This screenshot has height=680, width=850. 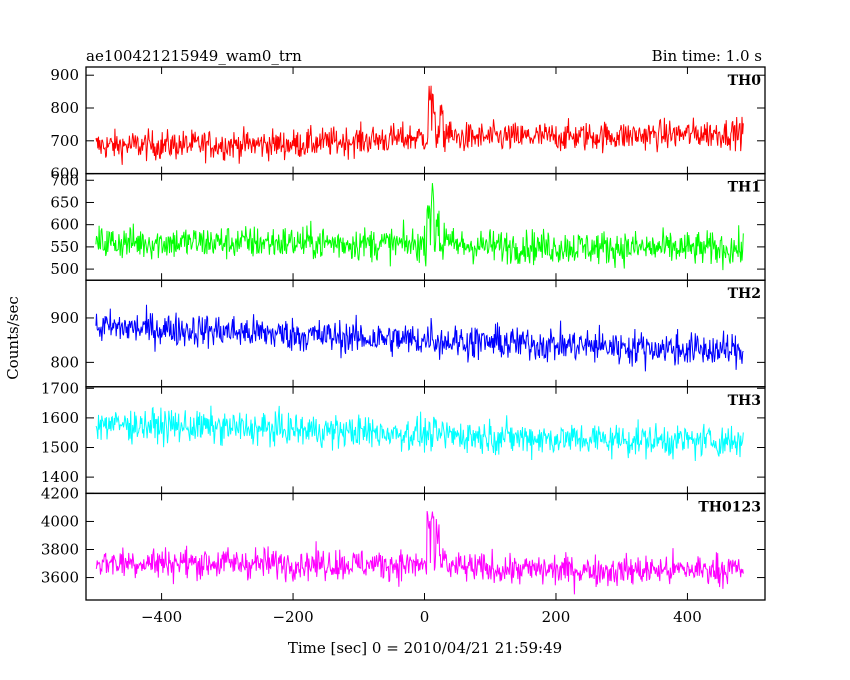 I want to click on y-tick-label: 3600, so click(x=60, y=578).